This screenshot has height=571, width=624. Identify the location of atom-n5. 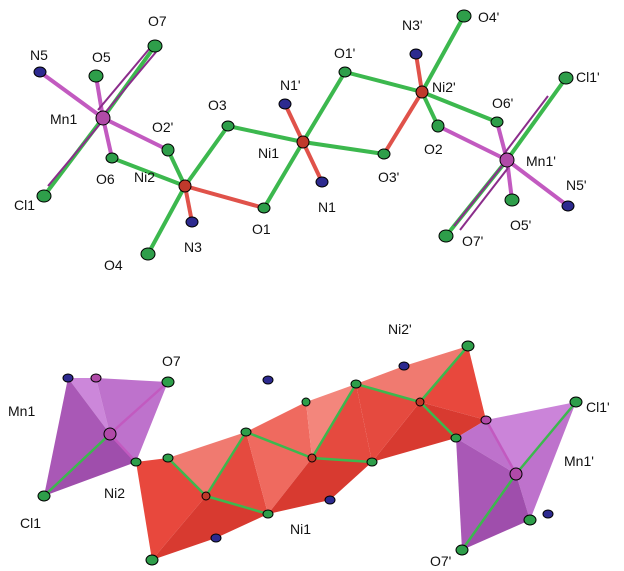
(40, 72).